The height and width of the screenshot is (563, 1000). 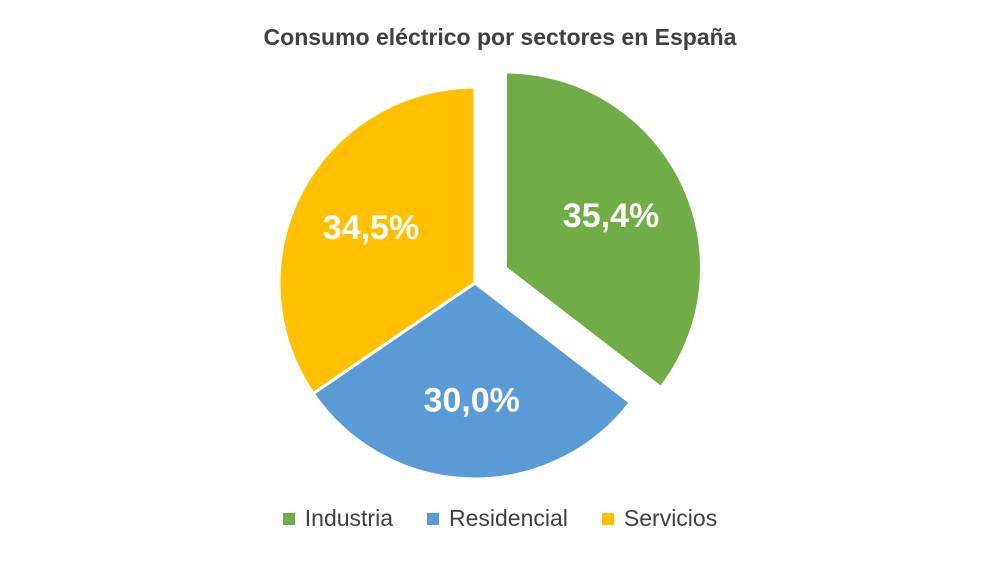 What do you see at coordinates (371, 228) in the screenshot?
I see `slice-label-servicios: 34,5%` at bounding box center [371, 228].